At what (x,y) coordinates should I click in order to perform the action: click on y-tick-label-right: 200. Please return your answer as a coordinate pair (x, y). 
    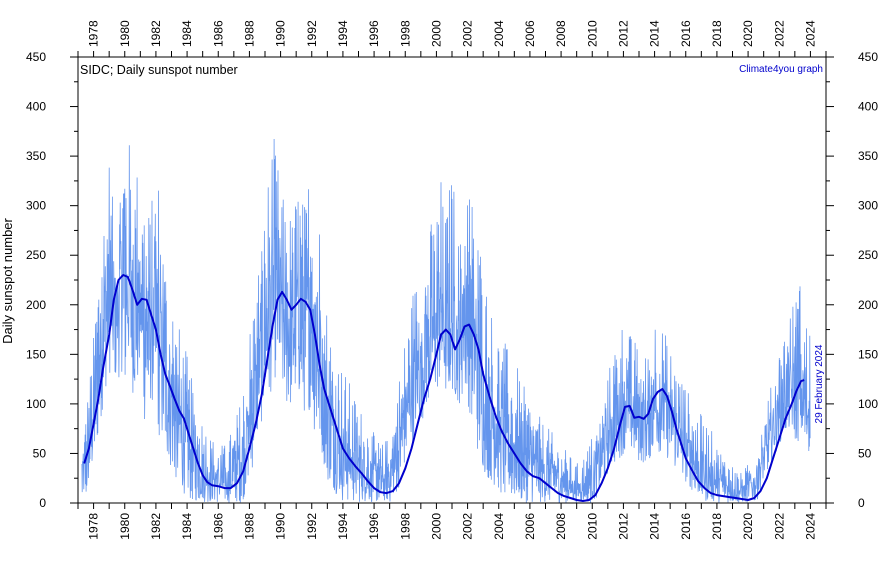
    Looking at the image, I should click on (868, 305).